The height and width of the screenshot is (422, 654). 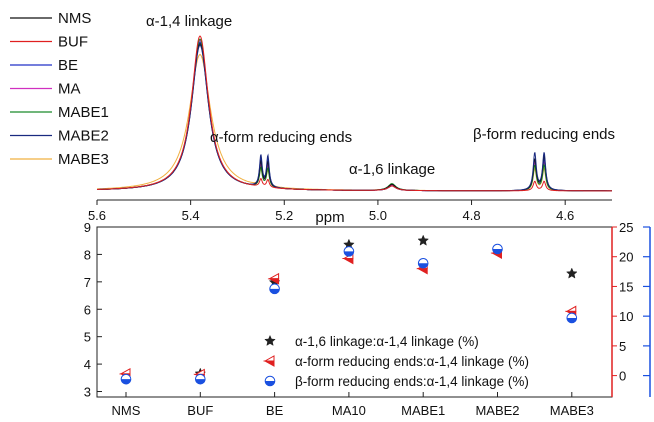 I want to click on annotation-label: α-1,6 linkage, so click(x=392, y=169).